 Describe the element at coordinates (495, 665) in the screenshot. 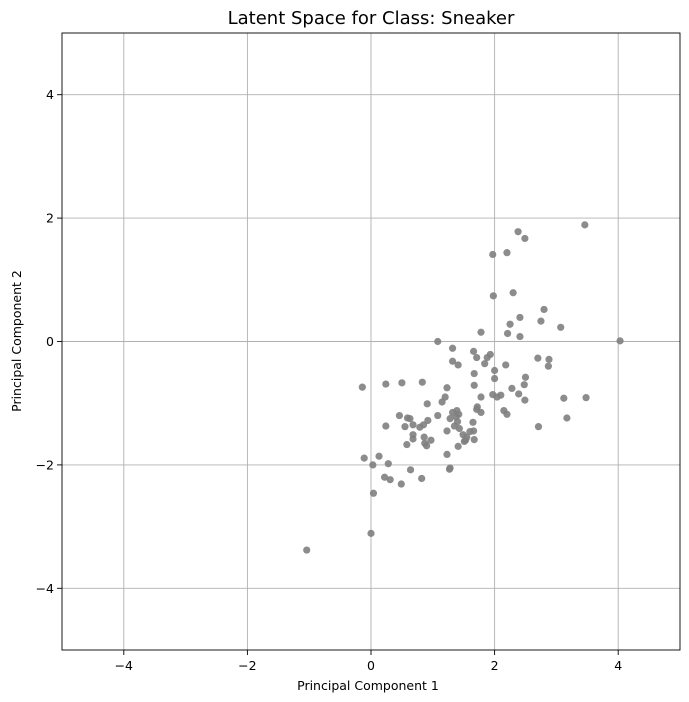

I see `x-tick-label: 2` at that location.